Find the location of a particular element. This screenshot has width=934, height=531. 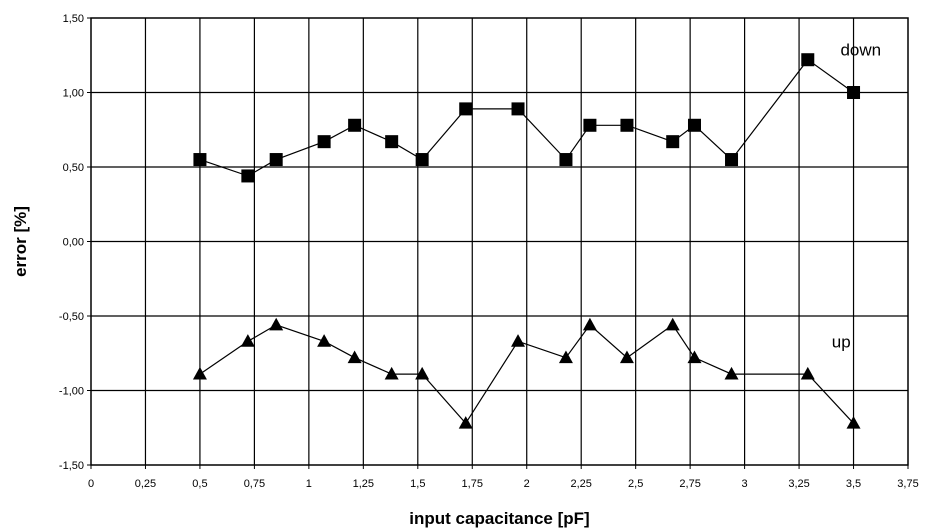

x-tick-label: 1,5 is located at coordinates (417, 484).